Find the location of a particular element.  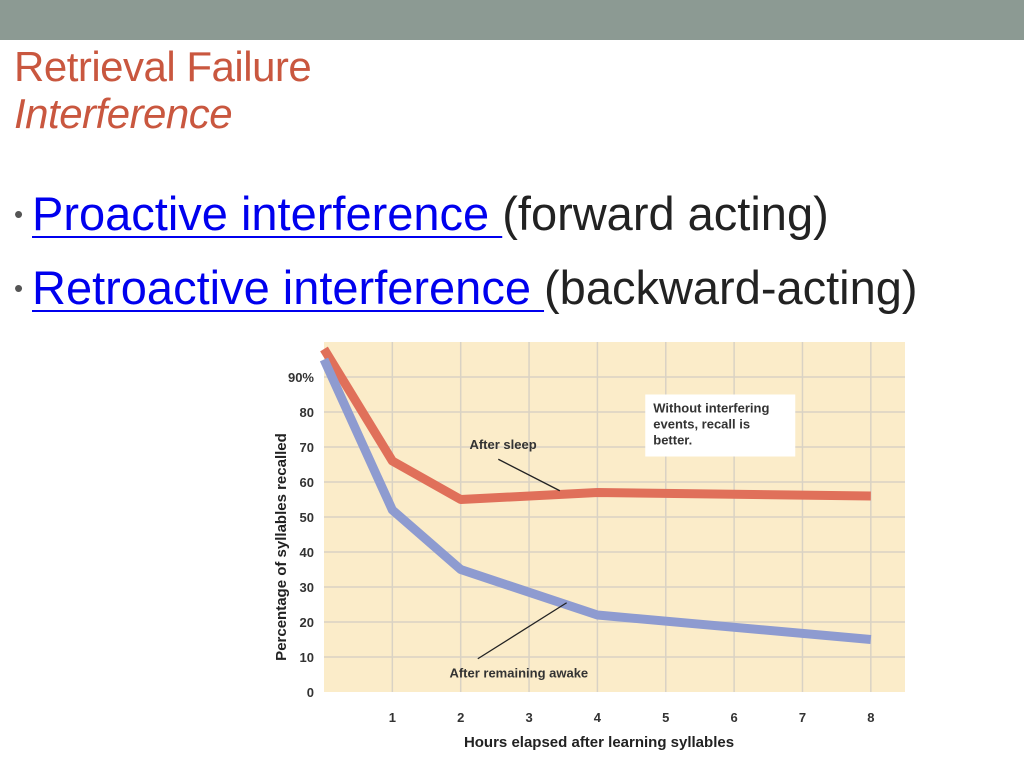

sleep-series-label: After sleep is located at coordinates (502, 444).